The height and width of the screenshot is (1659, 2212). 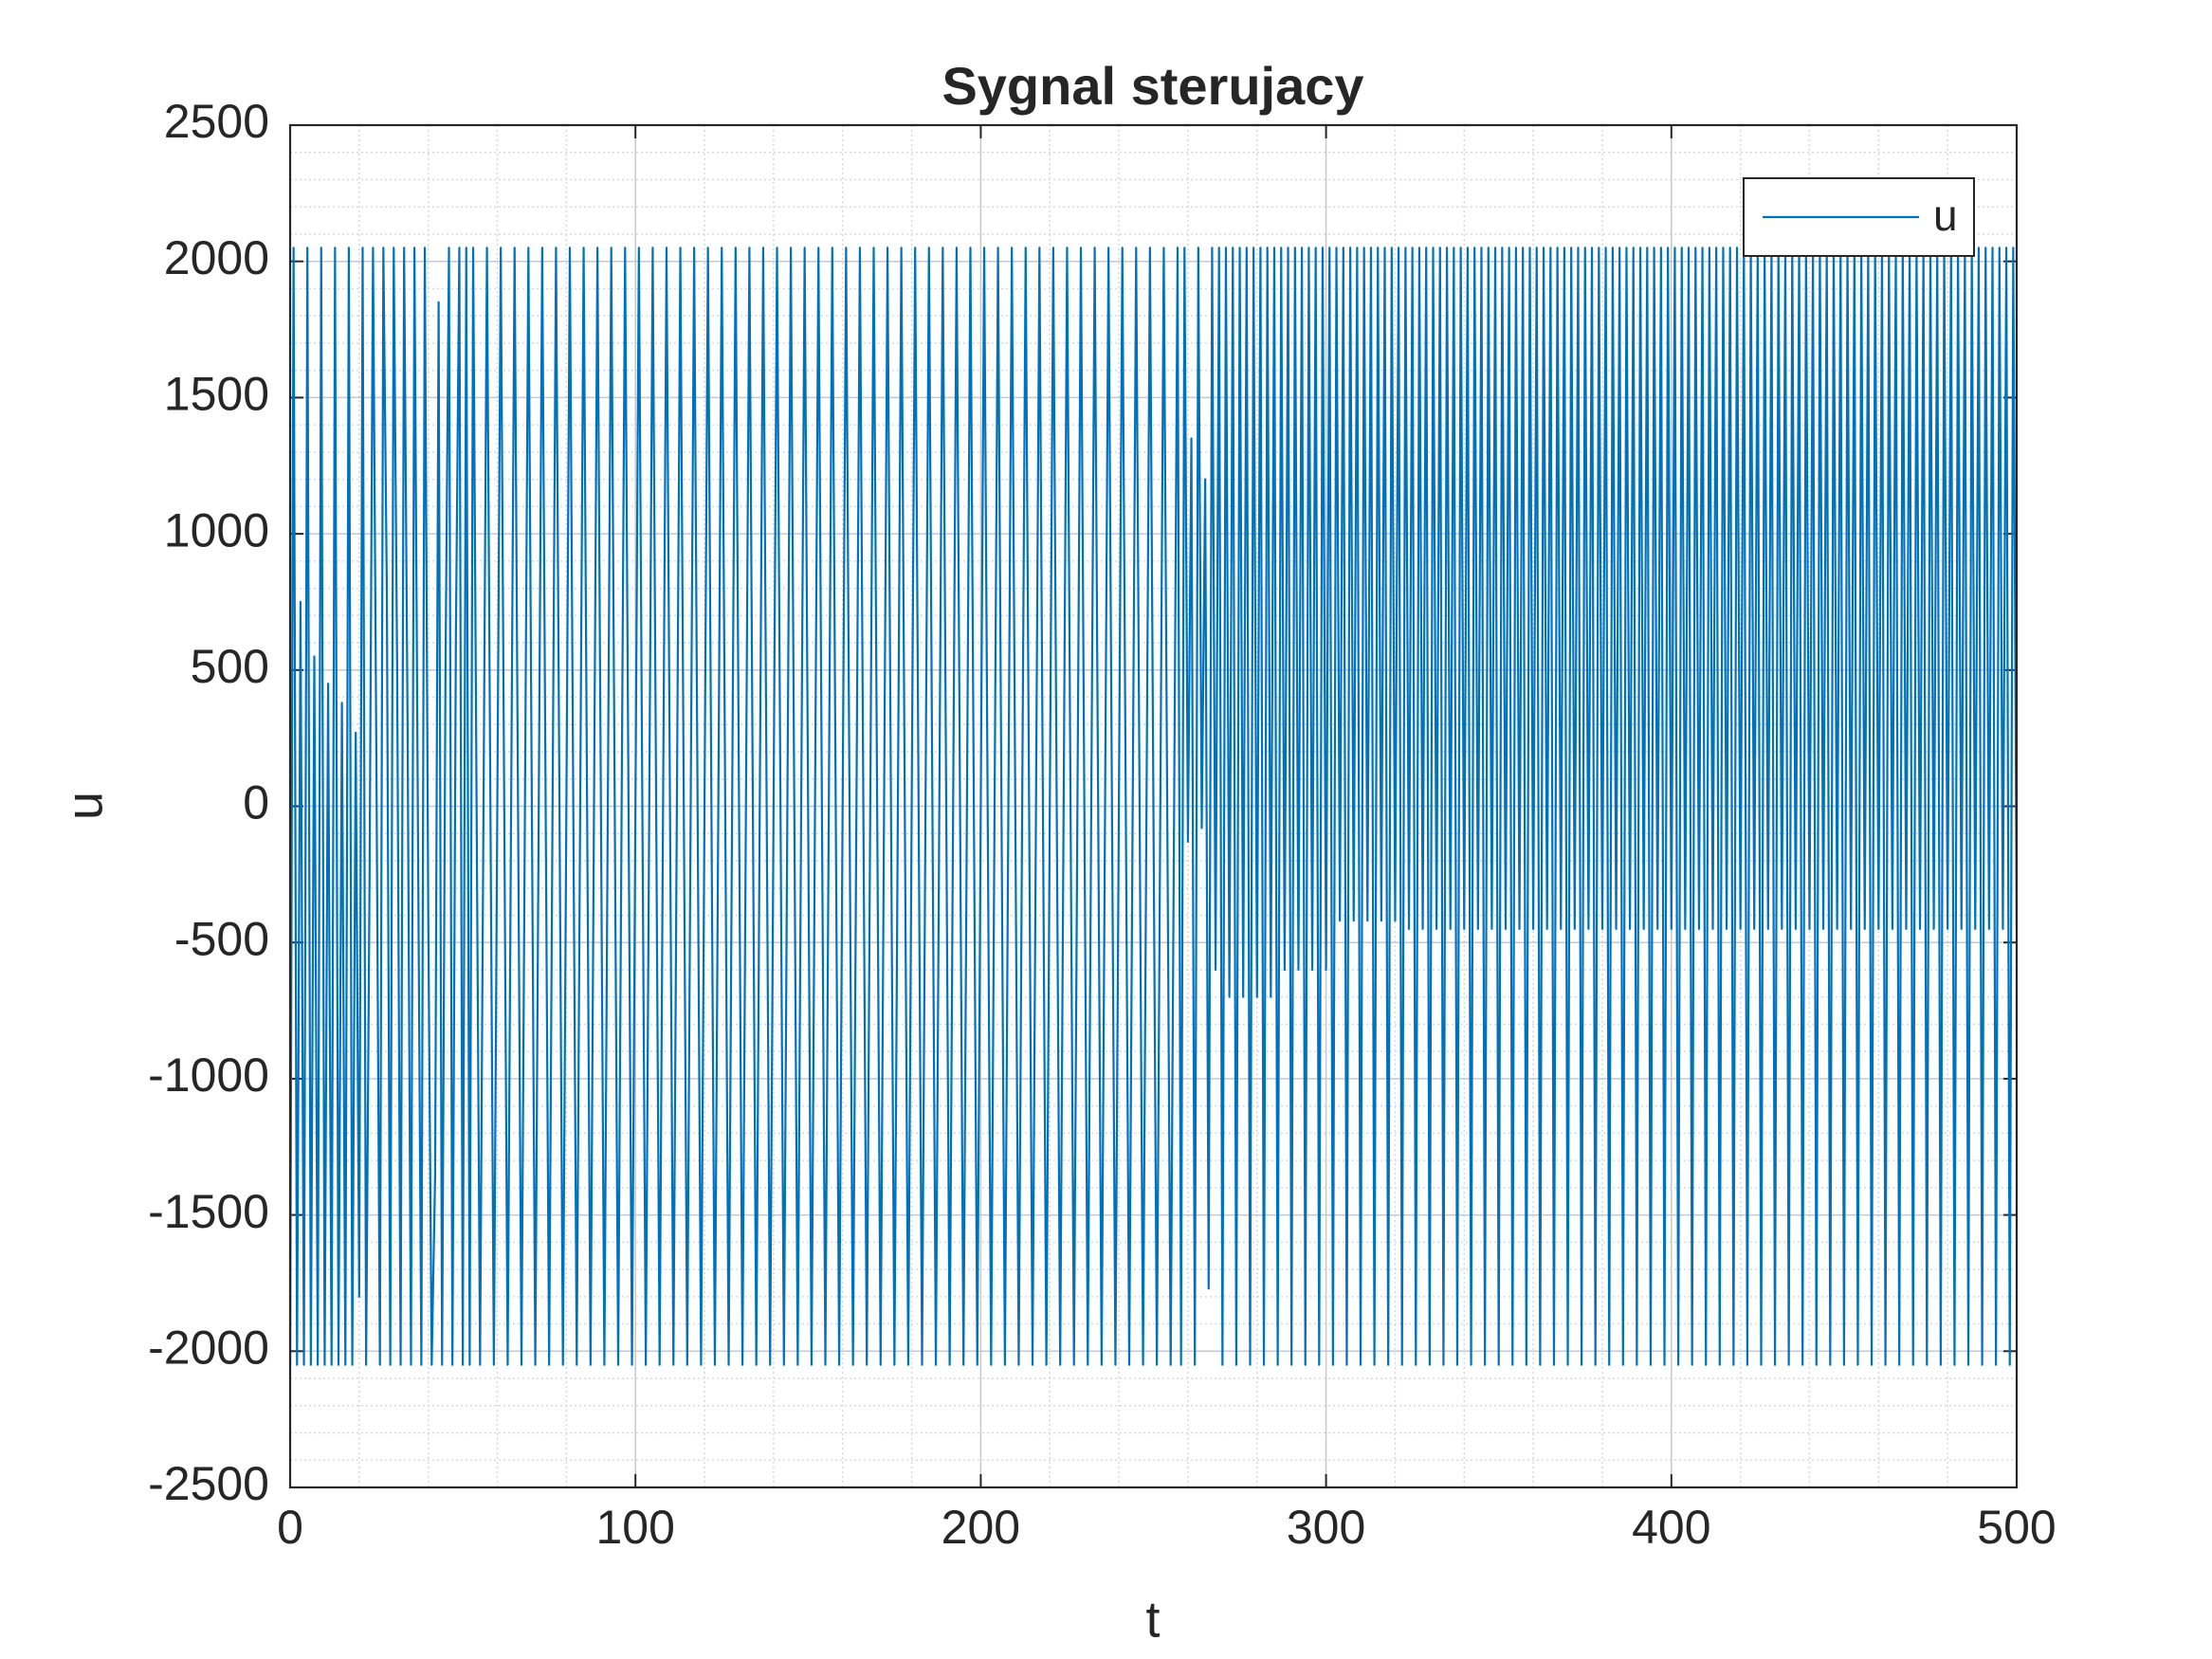 I want to click on y-tick-label: 2000, so click(x=216, y=257).